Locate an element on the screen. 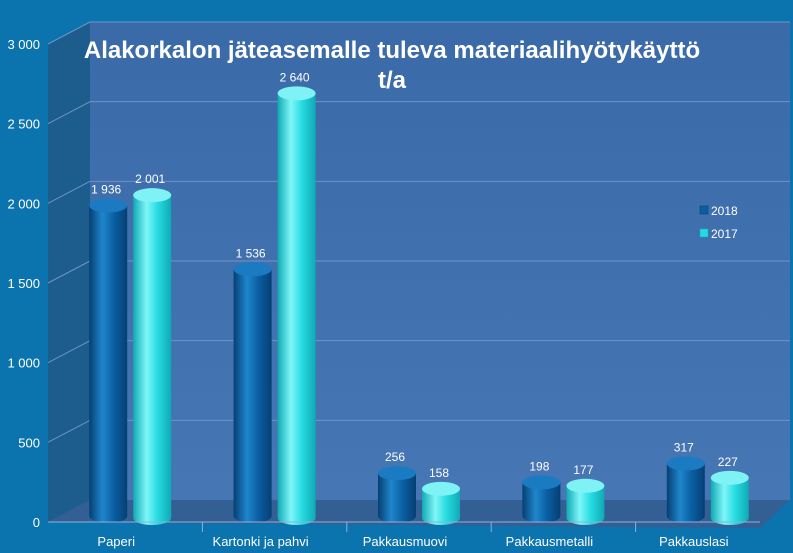 This screenshot has height=553, width=793. legend-label: 2017 is located at coordinates (724, 234).